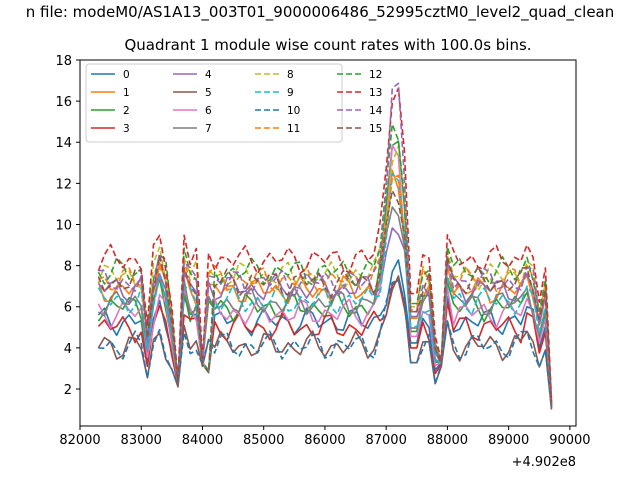 This screenshot has width=640, height=480. I want to click on y-tick-label: 14, so click(63, 143).